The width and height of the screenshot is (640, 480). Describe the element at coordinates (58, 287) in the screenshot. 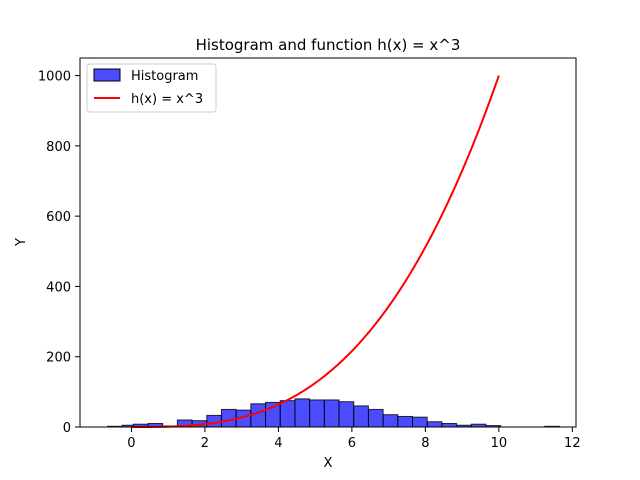

I see `y-tick-label: 400` at that location.